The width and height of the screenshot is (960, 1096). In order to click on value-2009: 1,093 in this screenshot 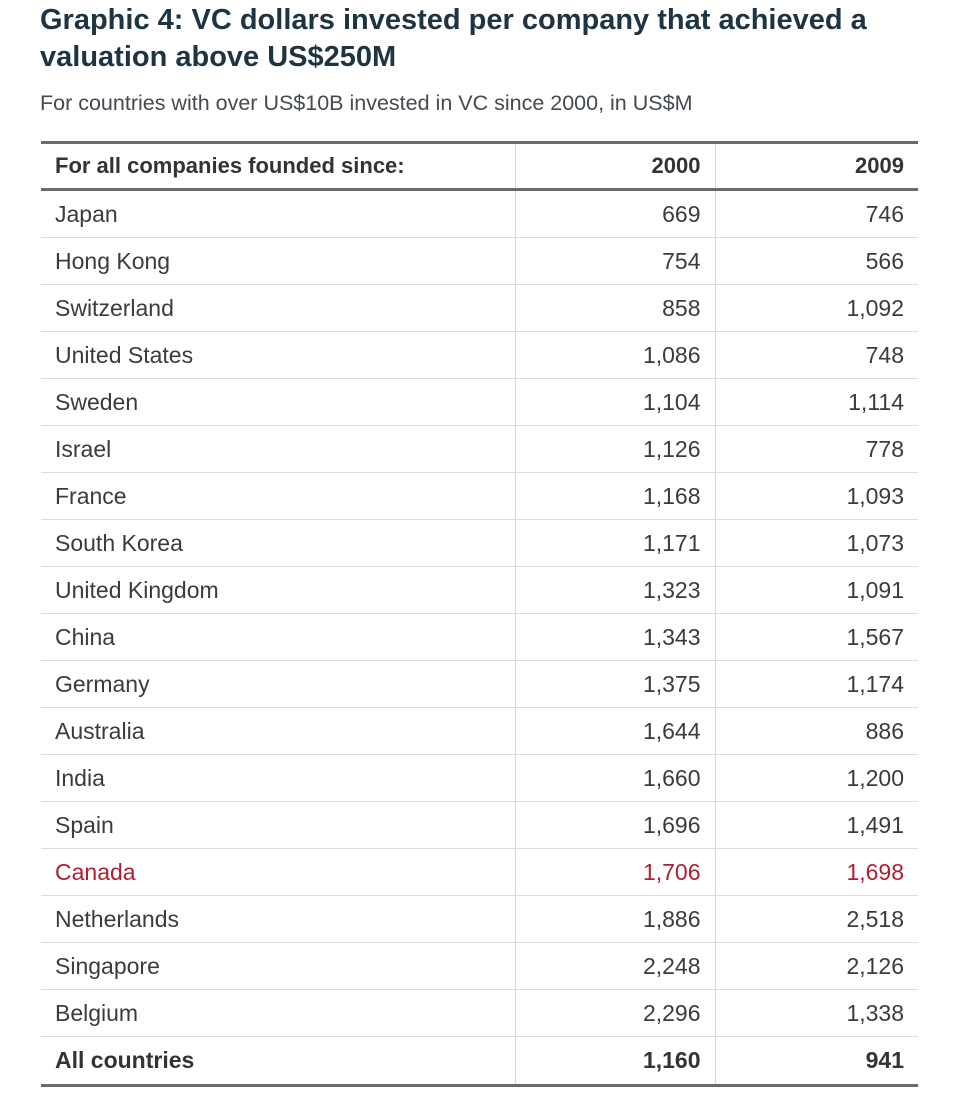, I will do `click(816, 496)`.